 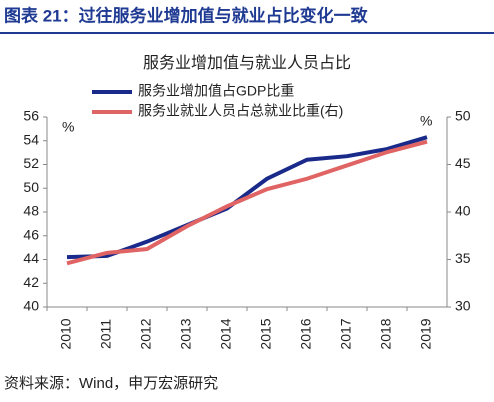 What do you see at coordinates (31, 211) in the screenshot?
I see `y-tick-label: 48` at bounding box center [31, 211].